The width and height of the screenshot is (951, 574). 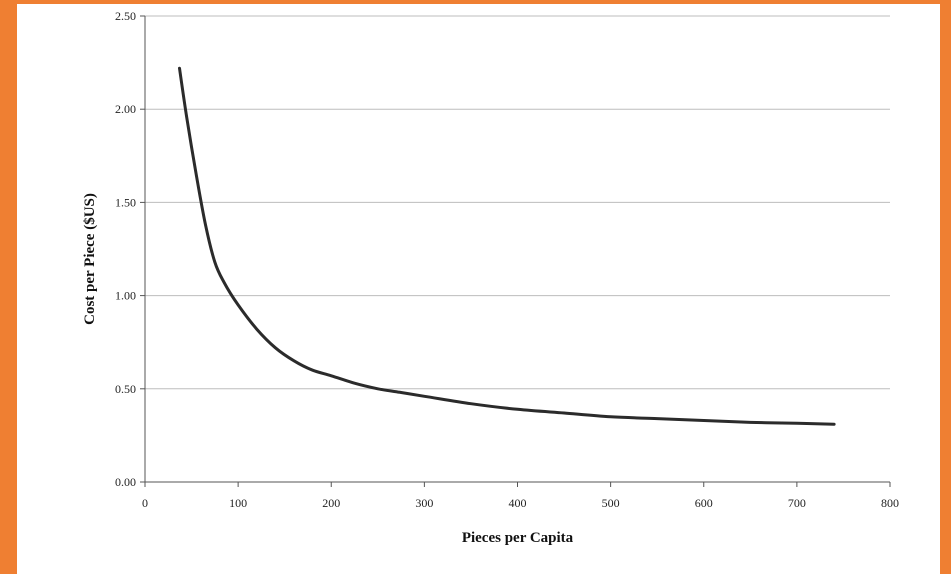 I want to click on x-tick-label-0: 0, so click(x=145, y=503).